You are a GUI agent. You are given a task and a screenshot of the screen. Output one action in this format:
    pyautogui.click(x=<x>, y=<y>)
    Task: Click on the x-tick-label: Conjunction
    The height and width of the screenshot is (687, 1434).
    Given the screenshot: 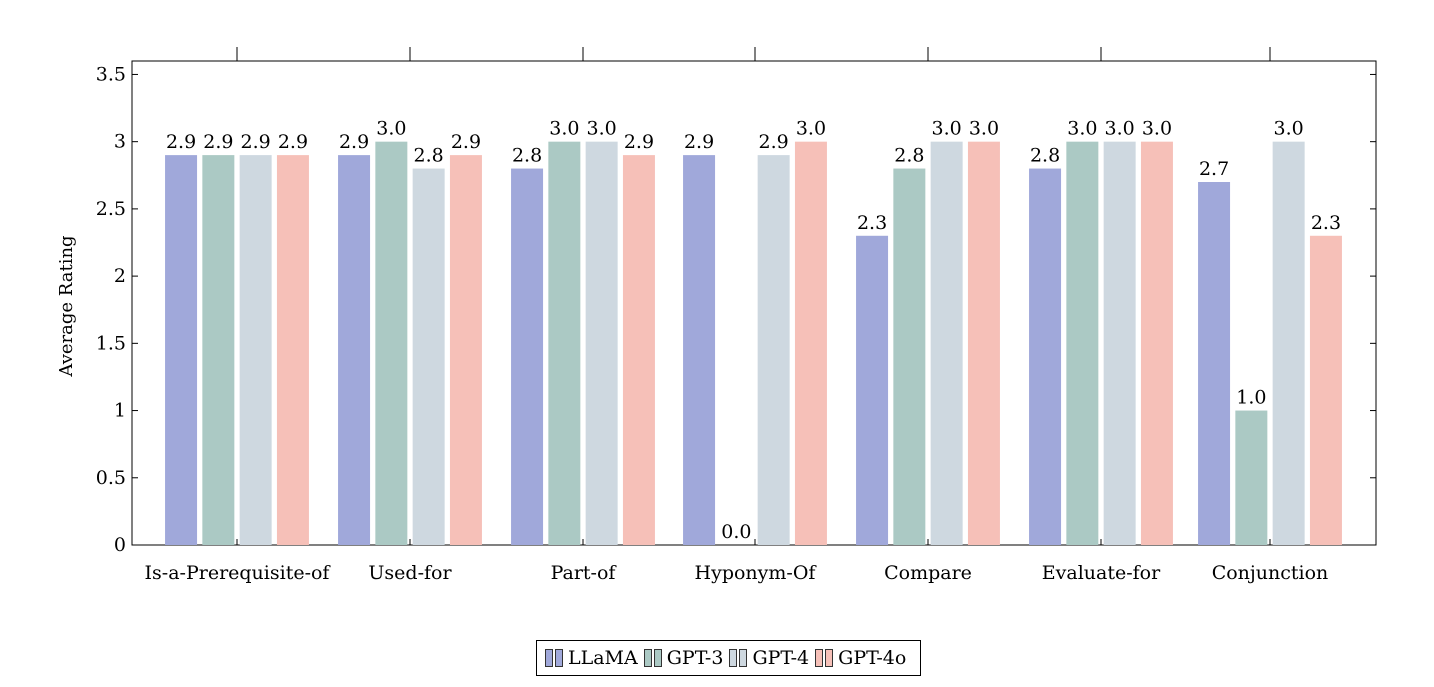 What is the action you would take?
    pyautogui.click(x=1270, y=573)
    